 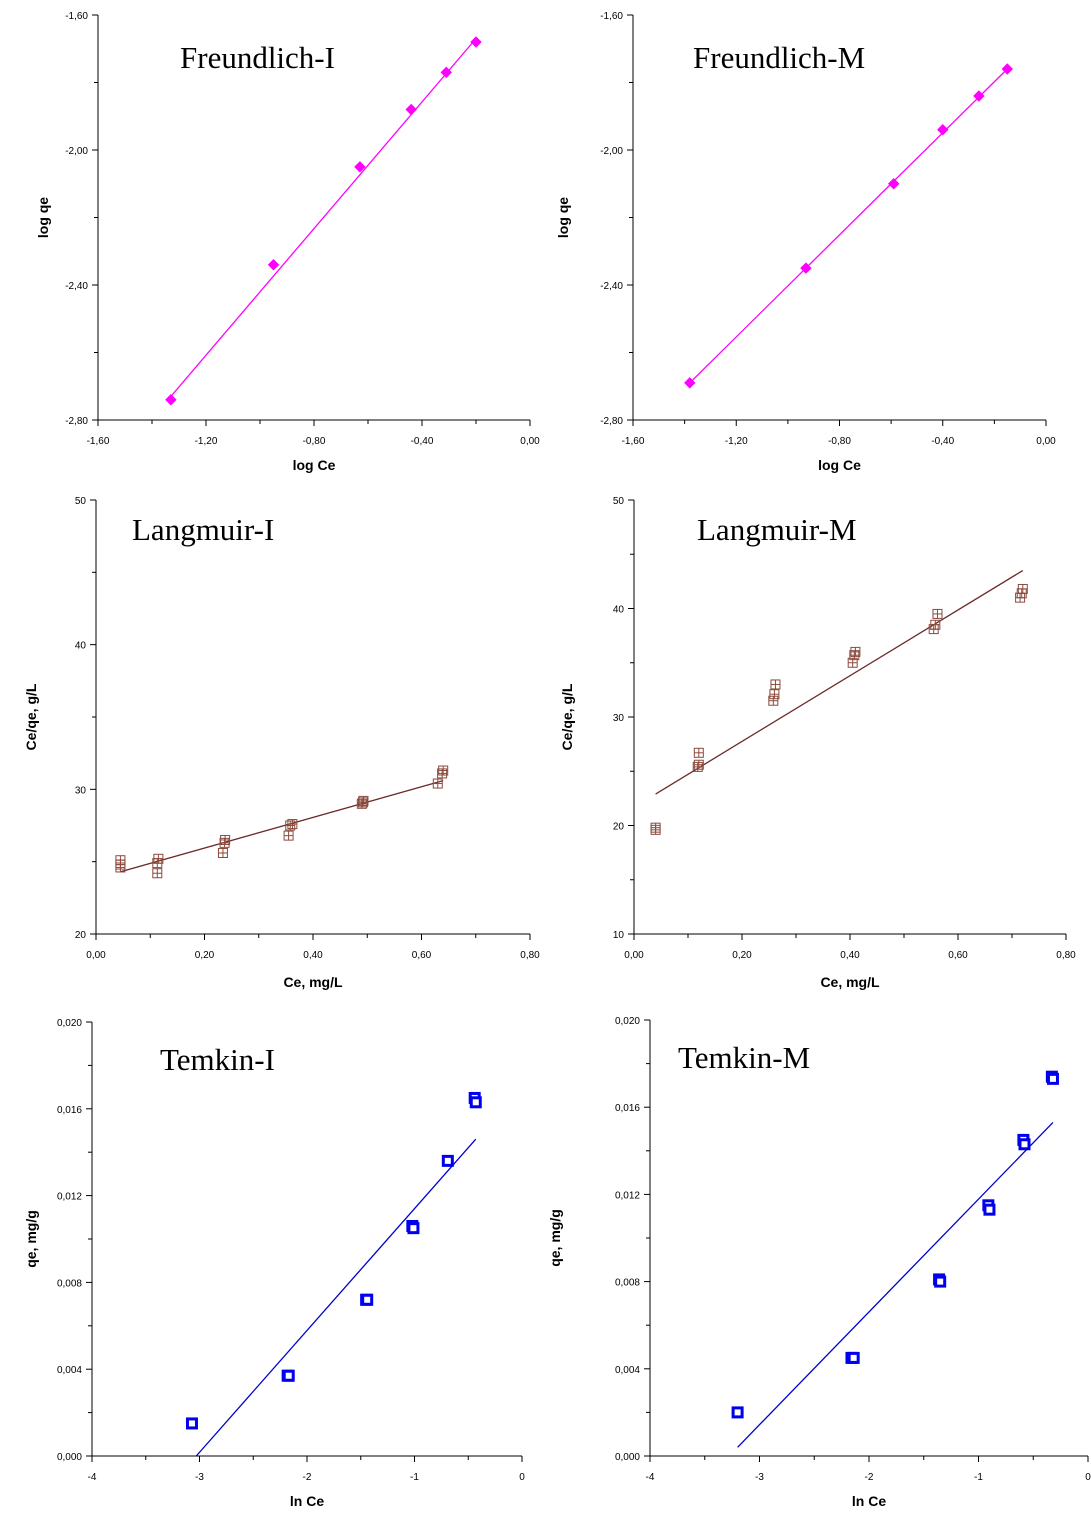 What do you see at coordinates (414, 1477) in the screenshot?
I see `x-tick-label: -1` at bounding box center [414, 1477].